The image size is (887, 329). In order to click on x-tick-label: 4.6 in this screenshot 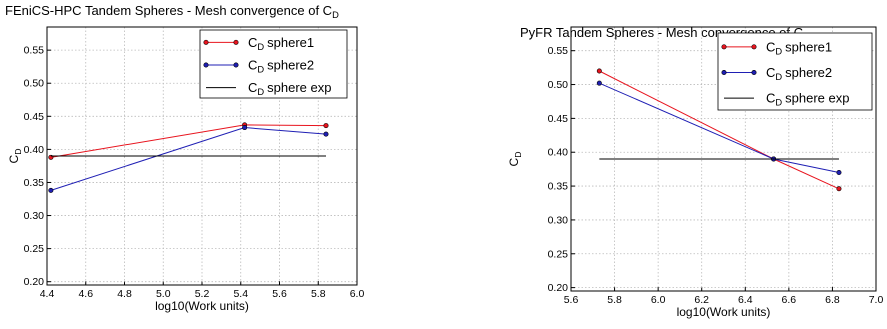, I will do `click(85, 294)`.